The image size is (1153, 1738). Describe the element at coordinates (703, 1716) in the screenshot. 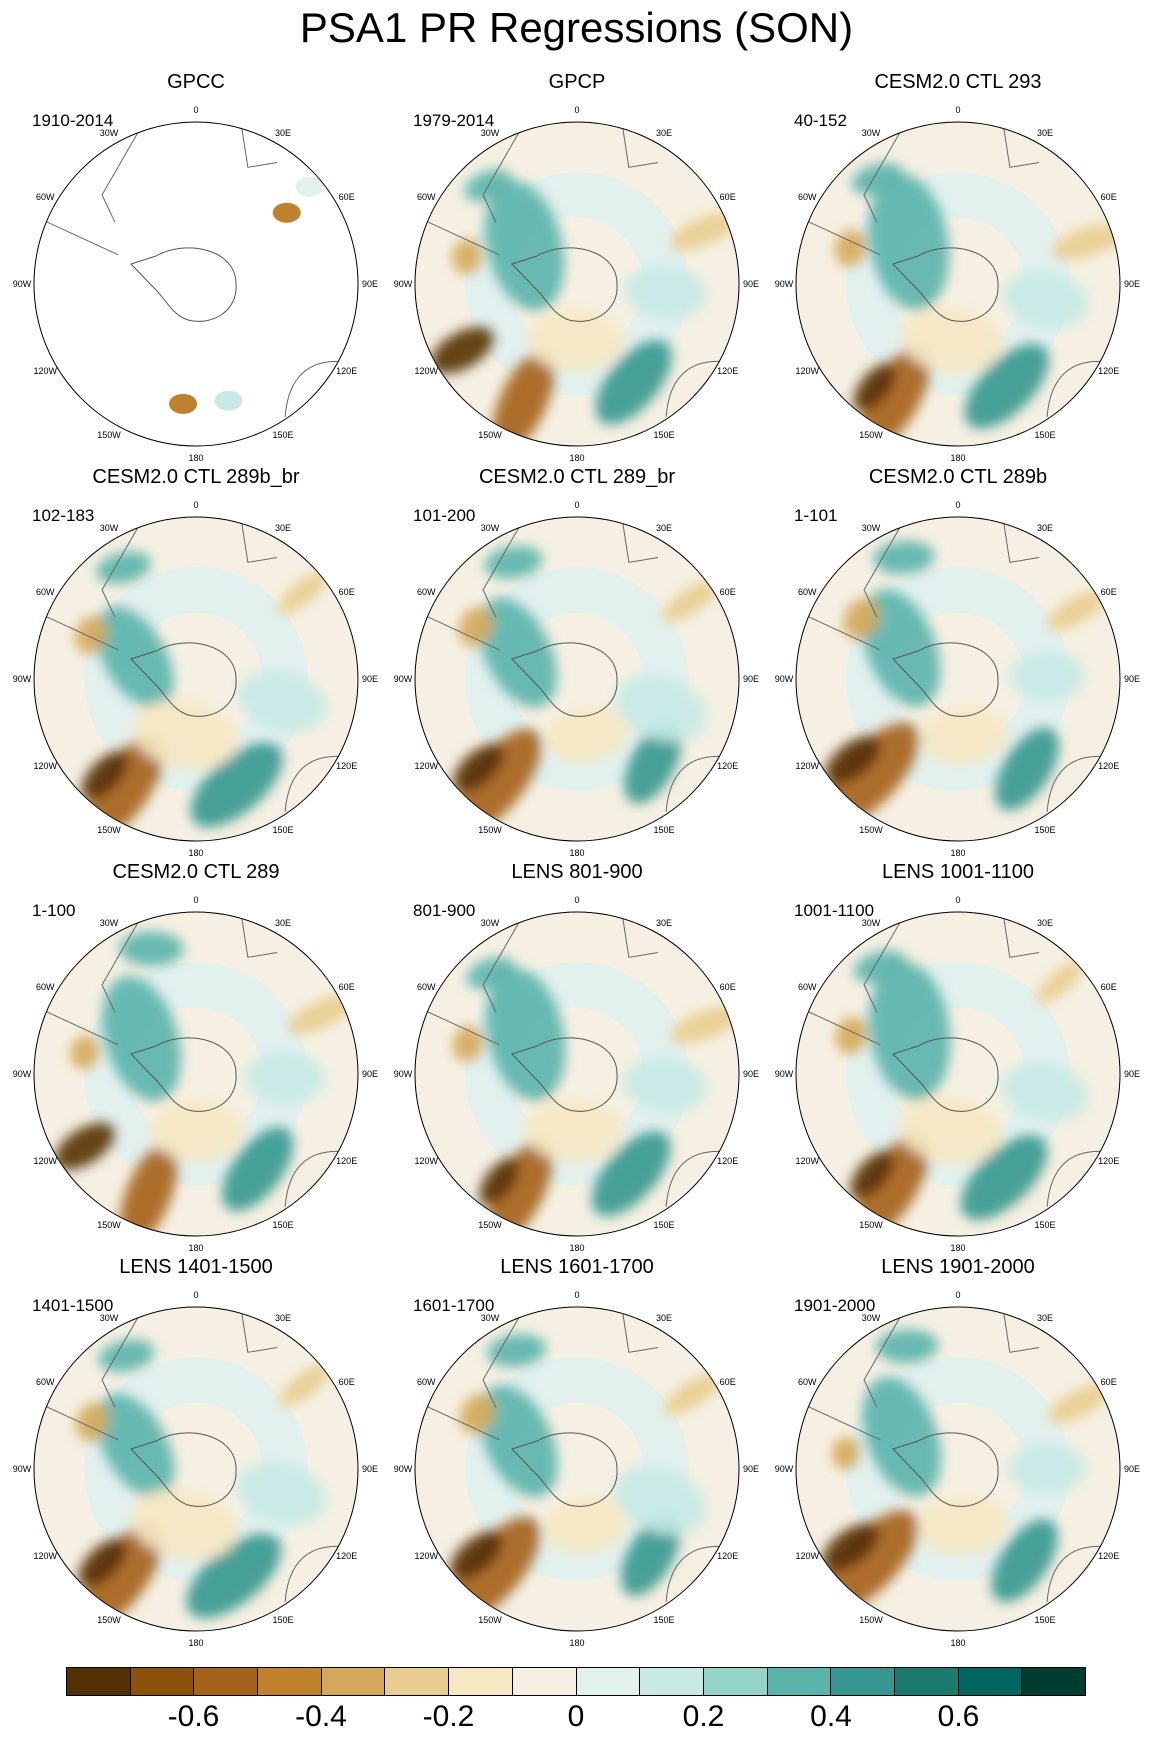

I see `colorbar-tick-label: 0.2` at that location.